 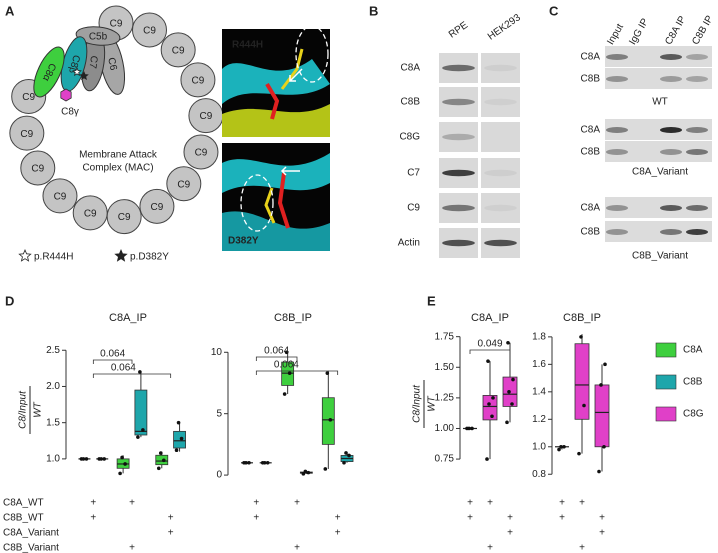 I want to click on legend-label: p.D382Y, so click(x=149, y=257).